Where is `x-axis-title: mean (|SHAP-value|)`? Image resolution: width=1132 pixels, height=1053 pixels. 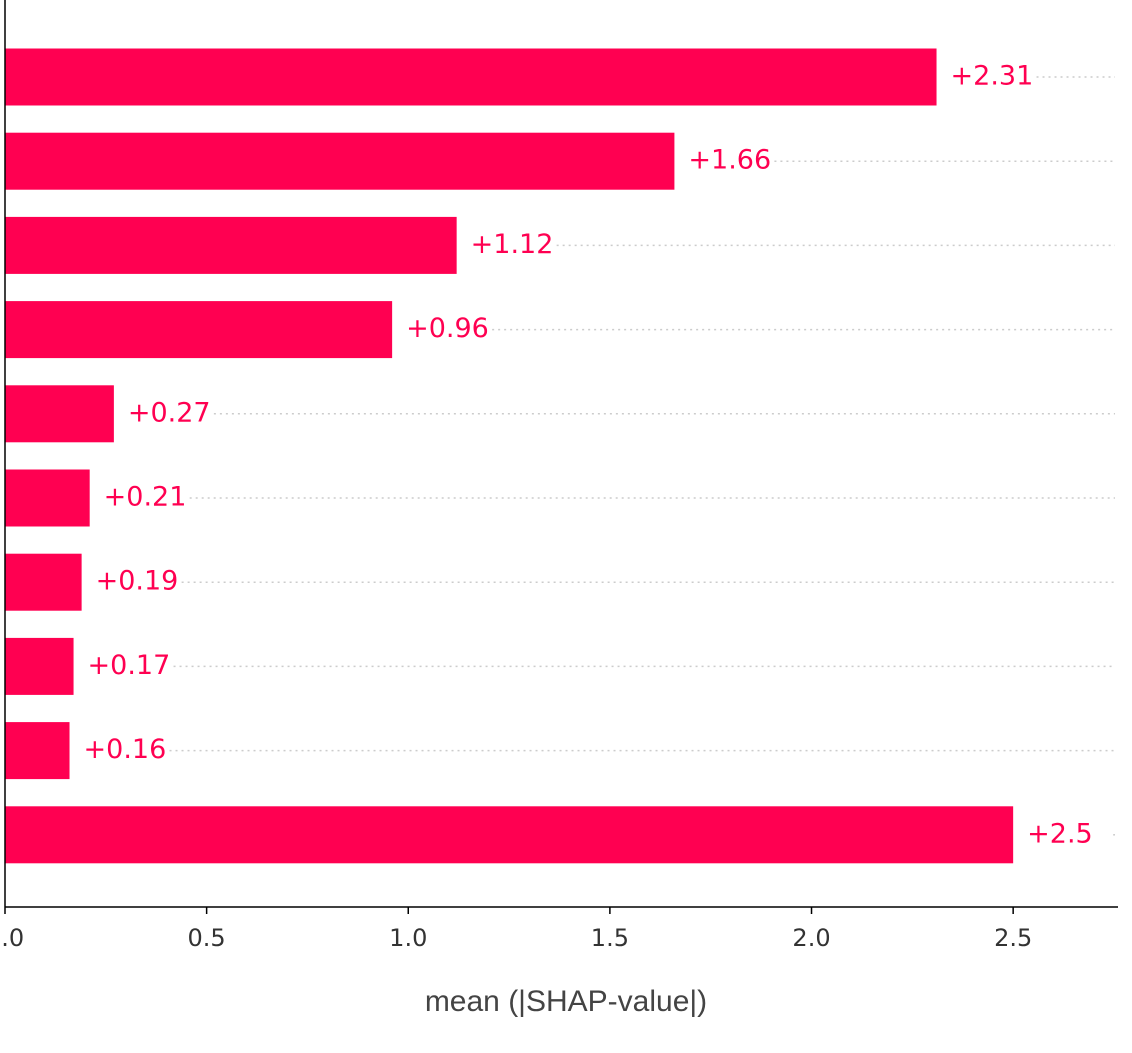 x-axis-title: mean (|SHAP-value|) is located at coordinates (566, 1001).